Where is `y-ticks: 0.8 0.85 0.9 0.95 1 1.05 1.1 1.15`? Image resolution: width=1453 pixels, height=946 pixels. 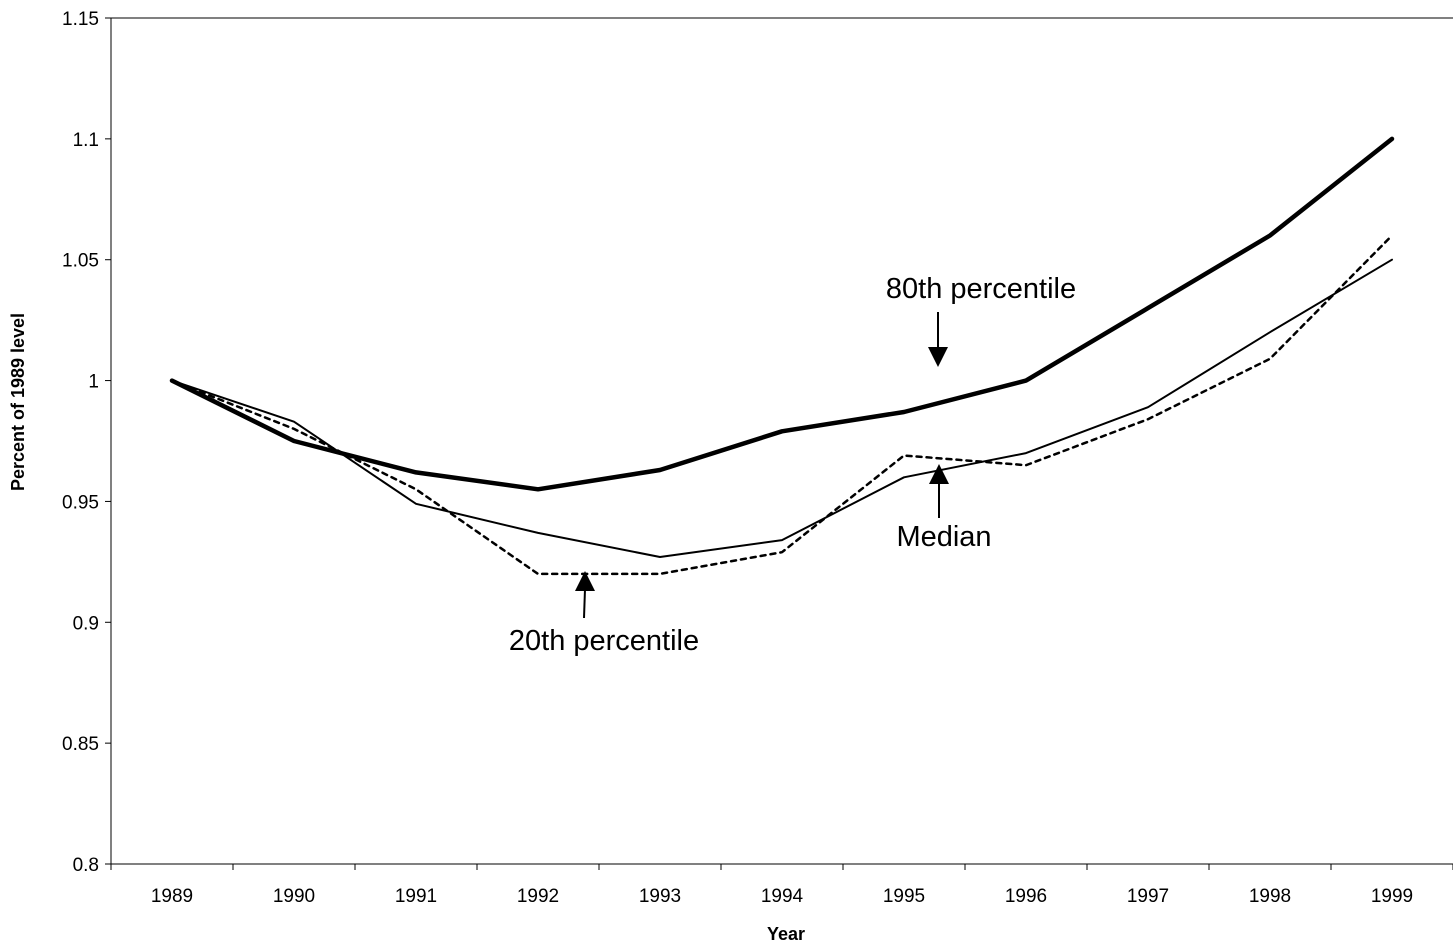
y-ticks: 0.8 0.85 0.9 0.95 1 1.05 1.1 1.15 is located at coordinates (86, 442).